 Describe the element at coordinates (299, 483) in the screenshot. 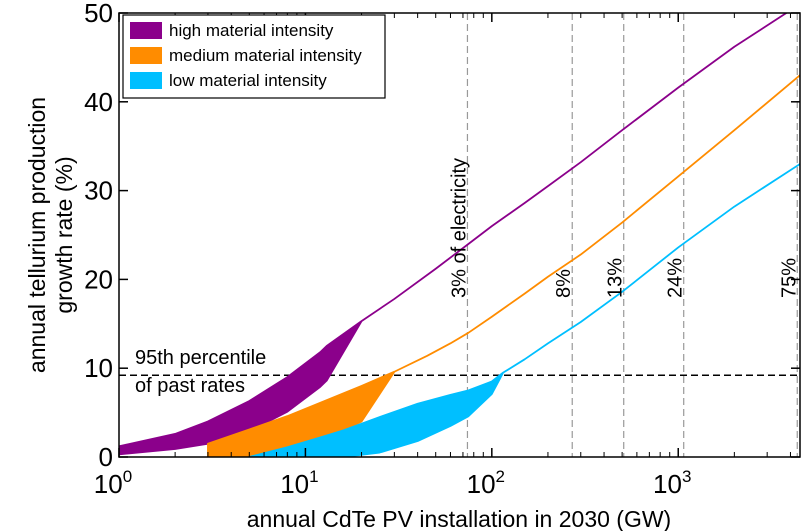

I see `x-tick-label-2: 10¹` at that location.